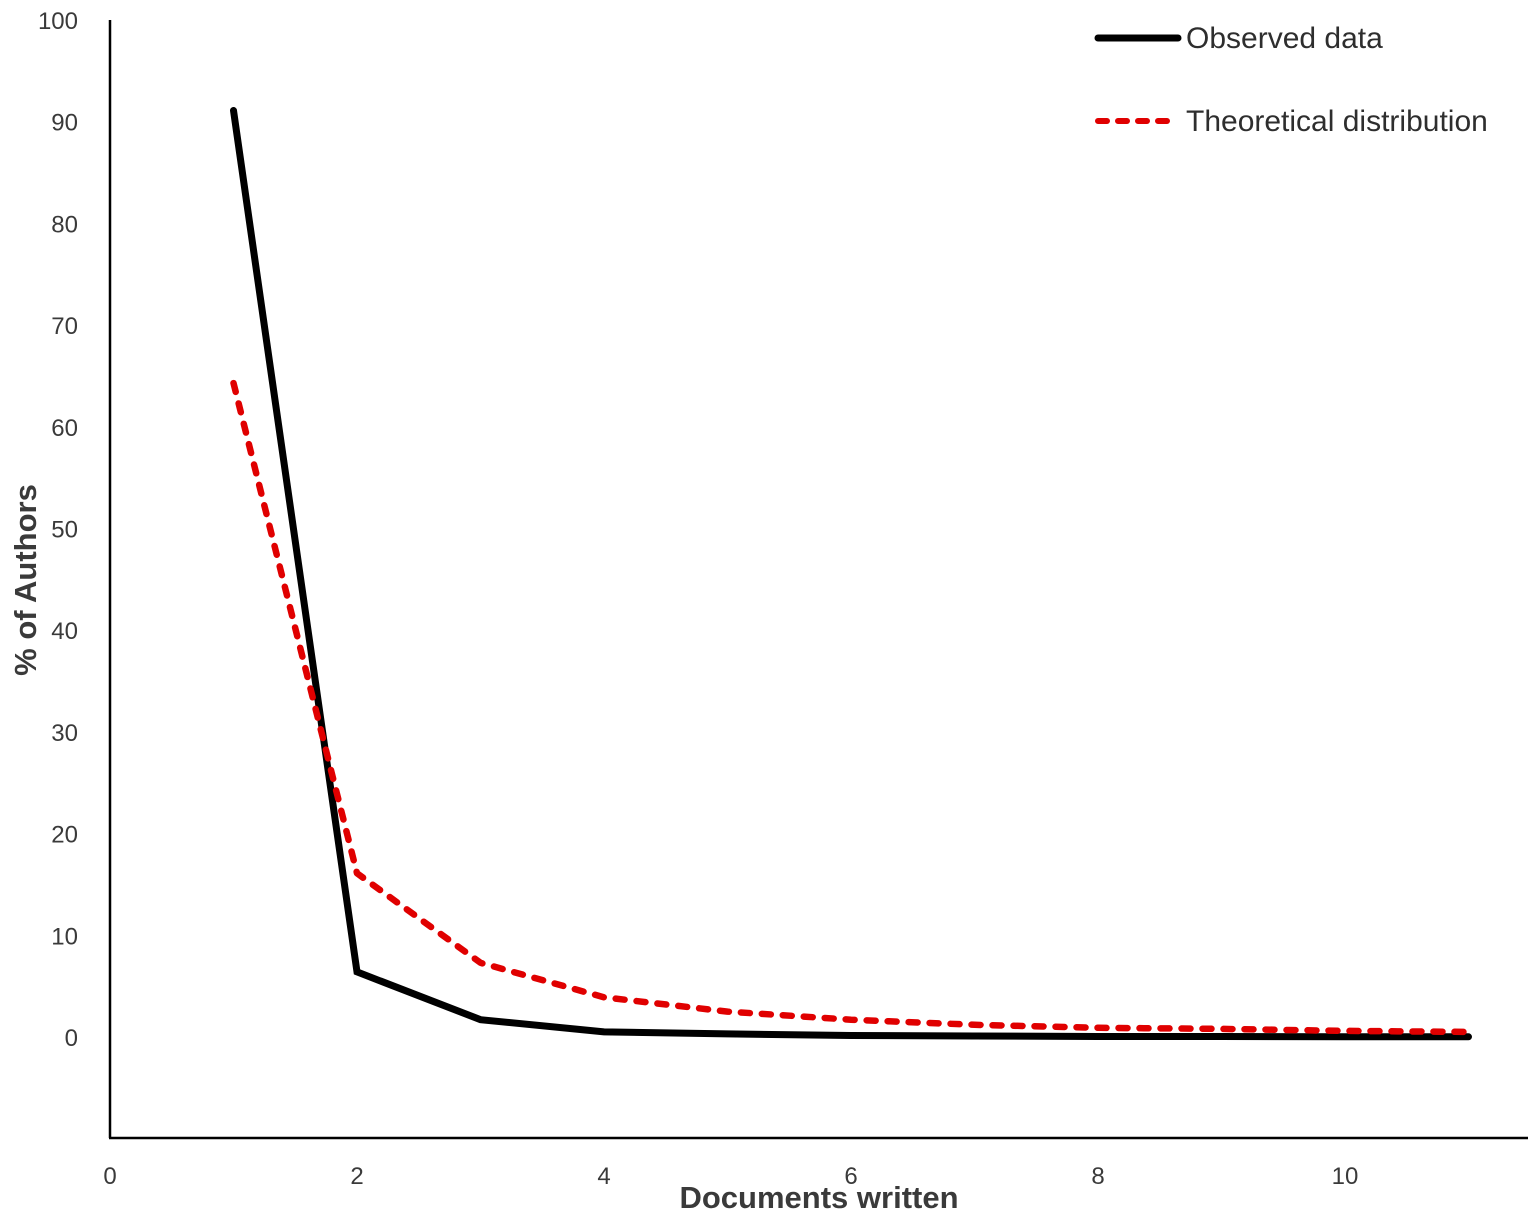 This screenshot has height=1229, width=1535. What do you see at coordinates (64, 530) in the screenshot?
I see `y-tick-label: 50` at bounding box center [64, 530].